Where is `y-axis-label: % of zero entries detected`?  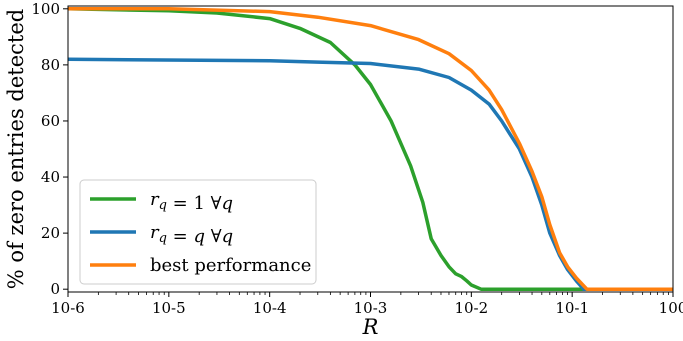
y-axis-label: % of zero entries detected is located at coordinates (16, 149).